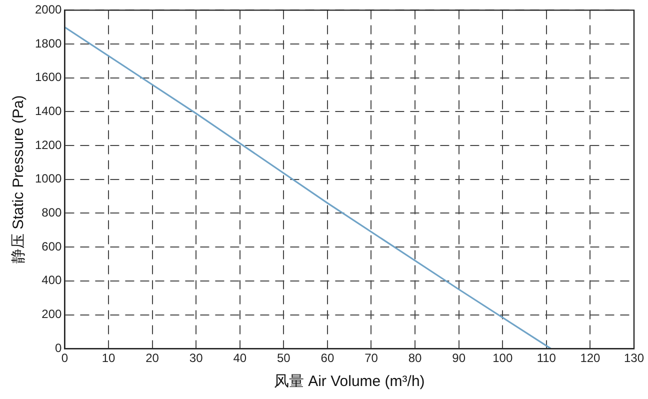 Image resolution: width=648 pixels, height=399 pixels. Describe the element at coordinates (240, 358) in the screenshot. I see `x-tick-label: 40` at that location.